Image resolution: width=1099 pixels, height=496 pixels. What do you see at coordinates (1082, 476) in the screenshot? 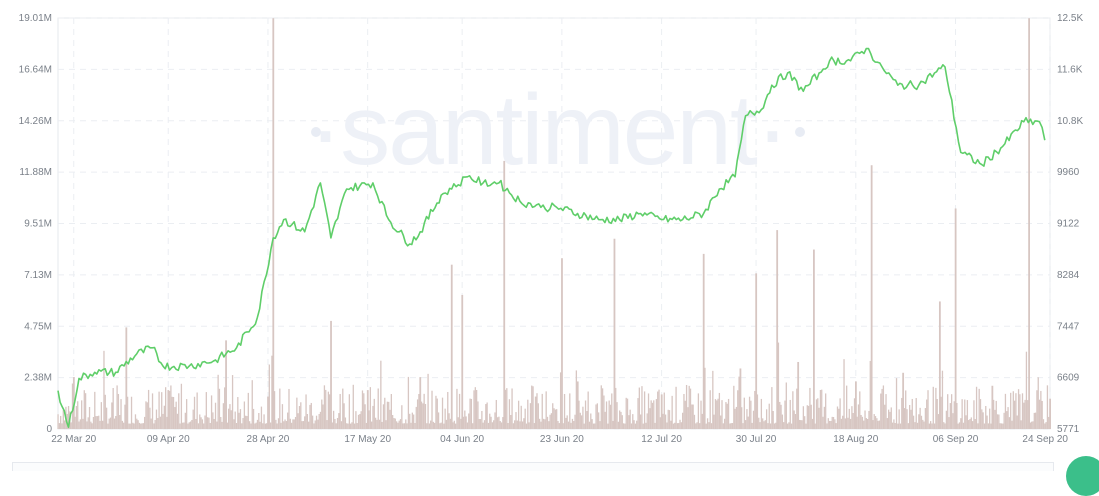
I see `help-button` at bounding box center [1082, 476].